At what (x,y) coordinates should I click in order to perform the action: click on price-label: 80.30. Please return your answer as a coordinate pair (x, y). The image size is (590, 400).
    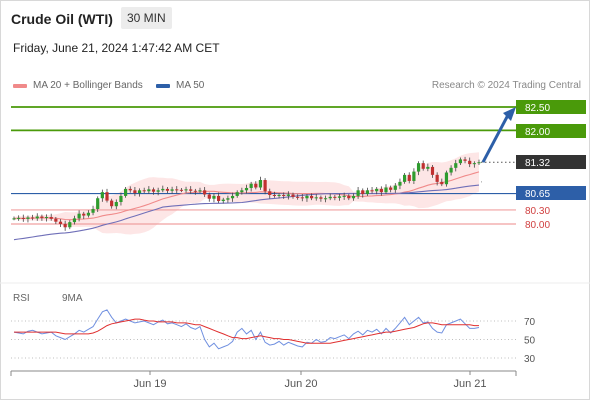
    Looking at the image, I should click on (537, 211).